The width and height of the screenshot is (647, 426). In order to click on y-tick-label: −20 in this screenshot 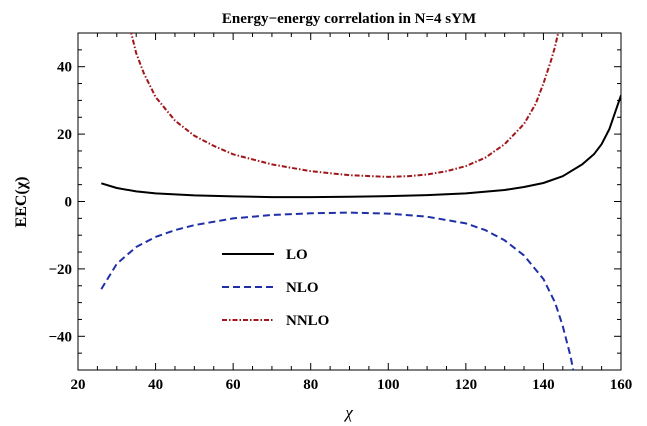, I will do `click(60, 270)`.